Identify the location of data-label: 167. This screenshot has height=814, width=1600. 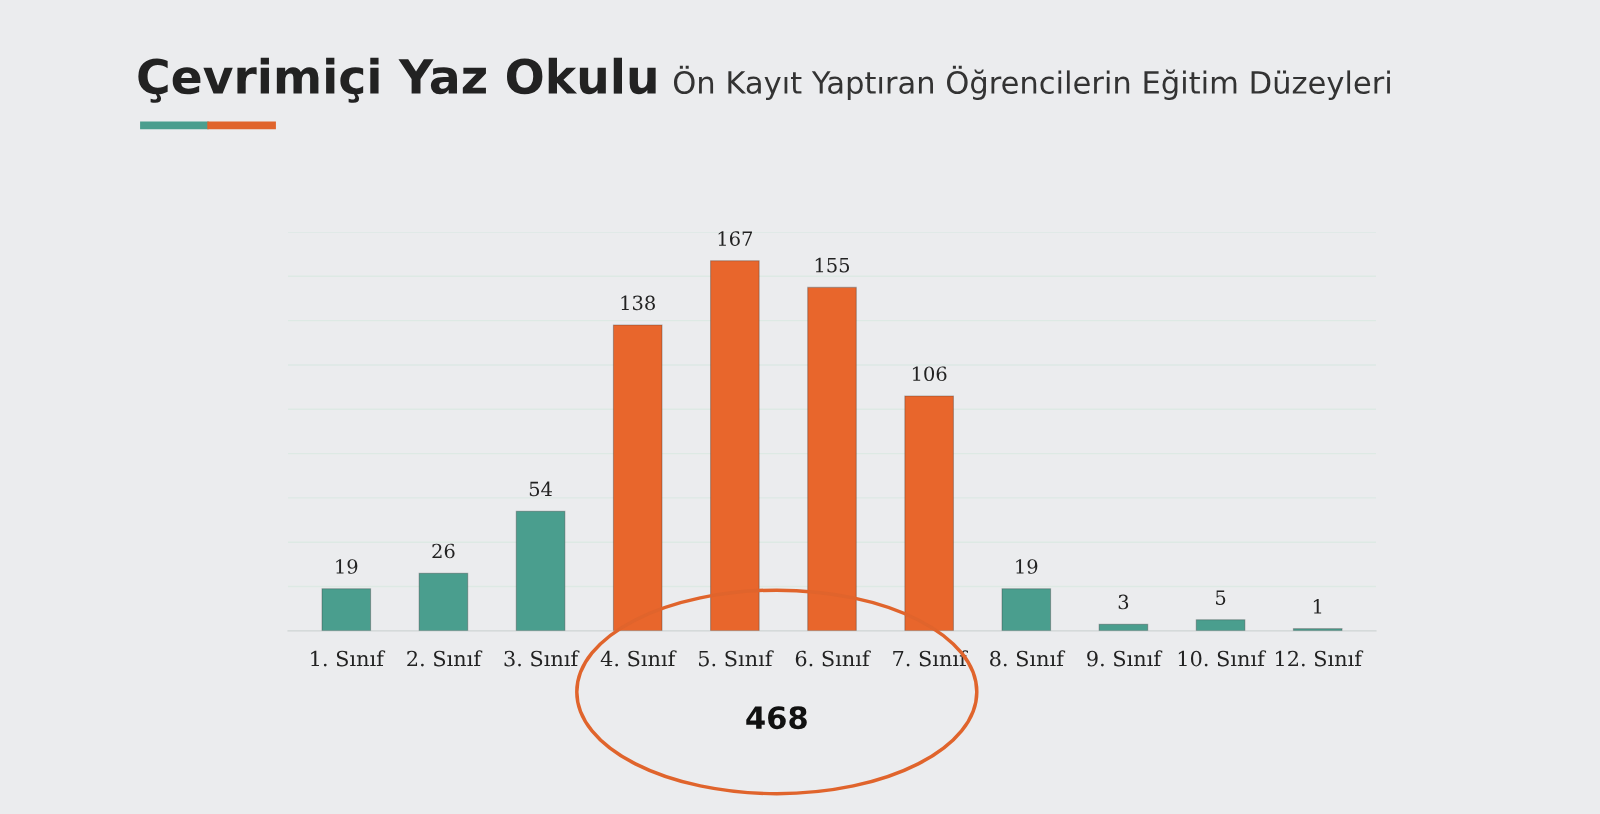
(735, 238).